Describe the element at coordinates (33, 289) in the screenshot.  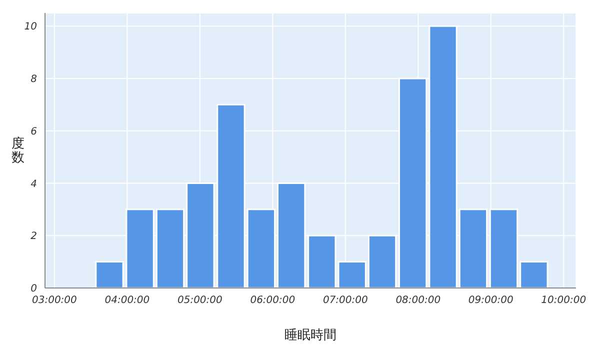
I see `y-tick-label: 0` at that location.